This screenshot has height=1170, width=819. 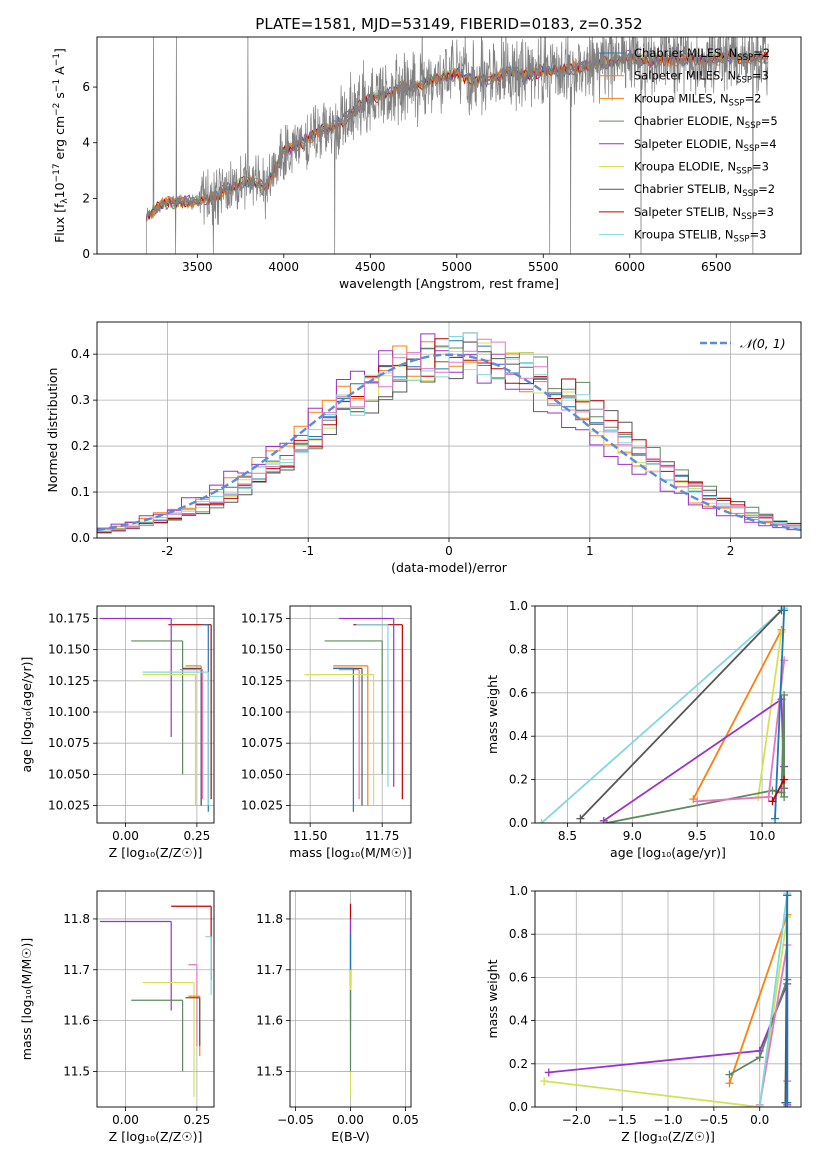 What do you see at coordinates (86, 198) in the screenshot?
I see `y-tick-label: 2` at bounding box center [86, 198].